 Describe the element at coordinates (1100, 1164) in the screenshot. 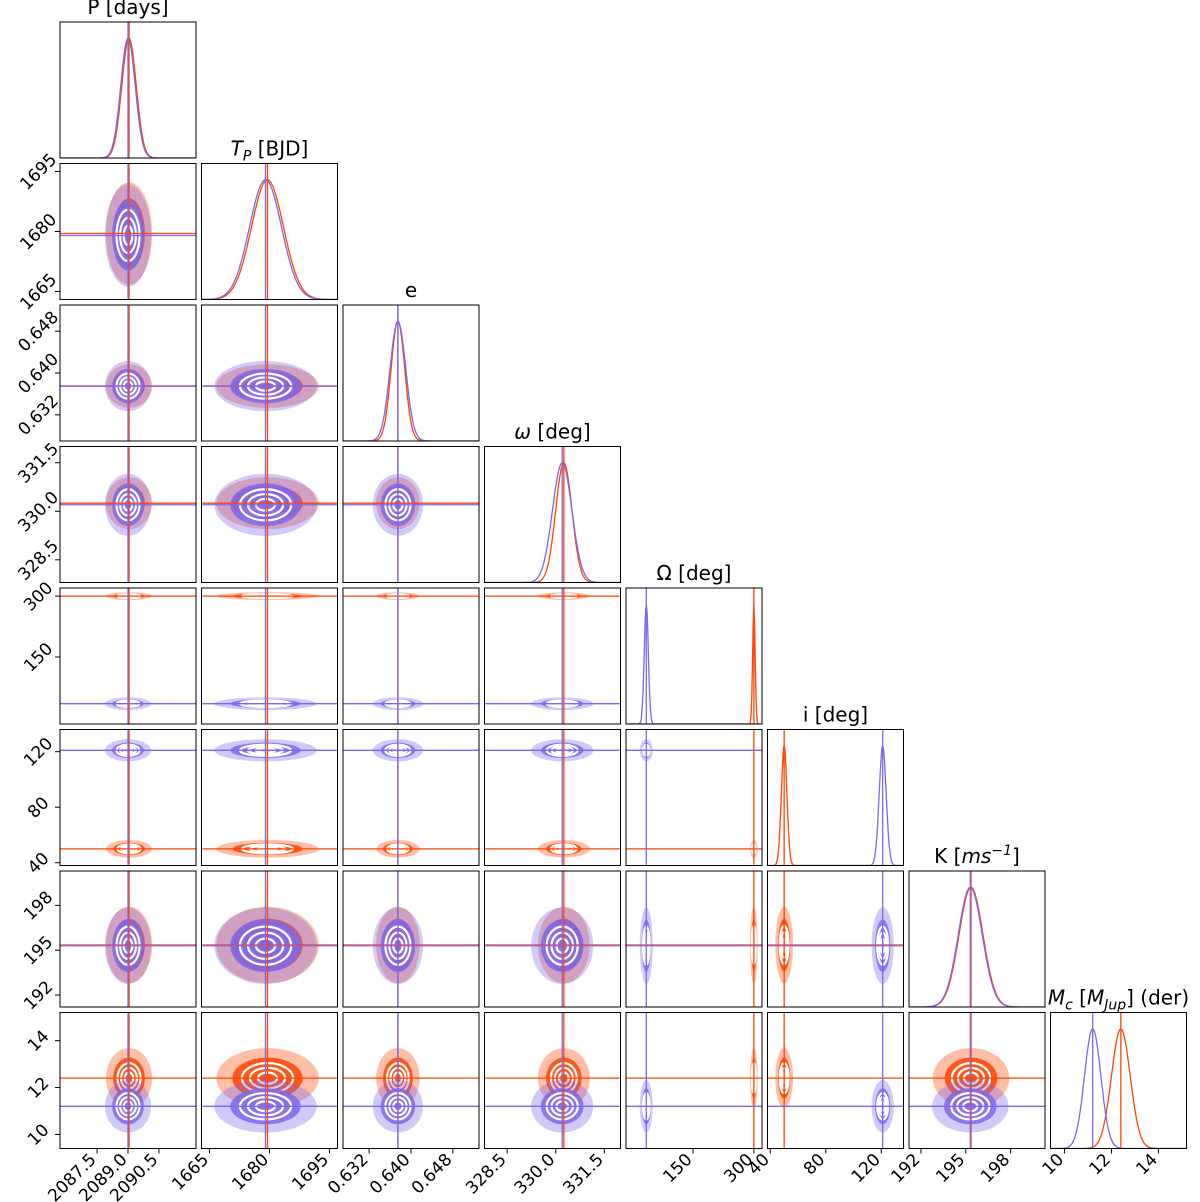

I see `x-tick-label: 12` at that location.